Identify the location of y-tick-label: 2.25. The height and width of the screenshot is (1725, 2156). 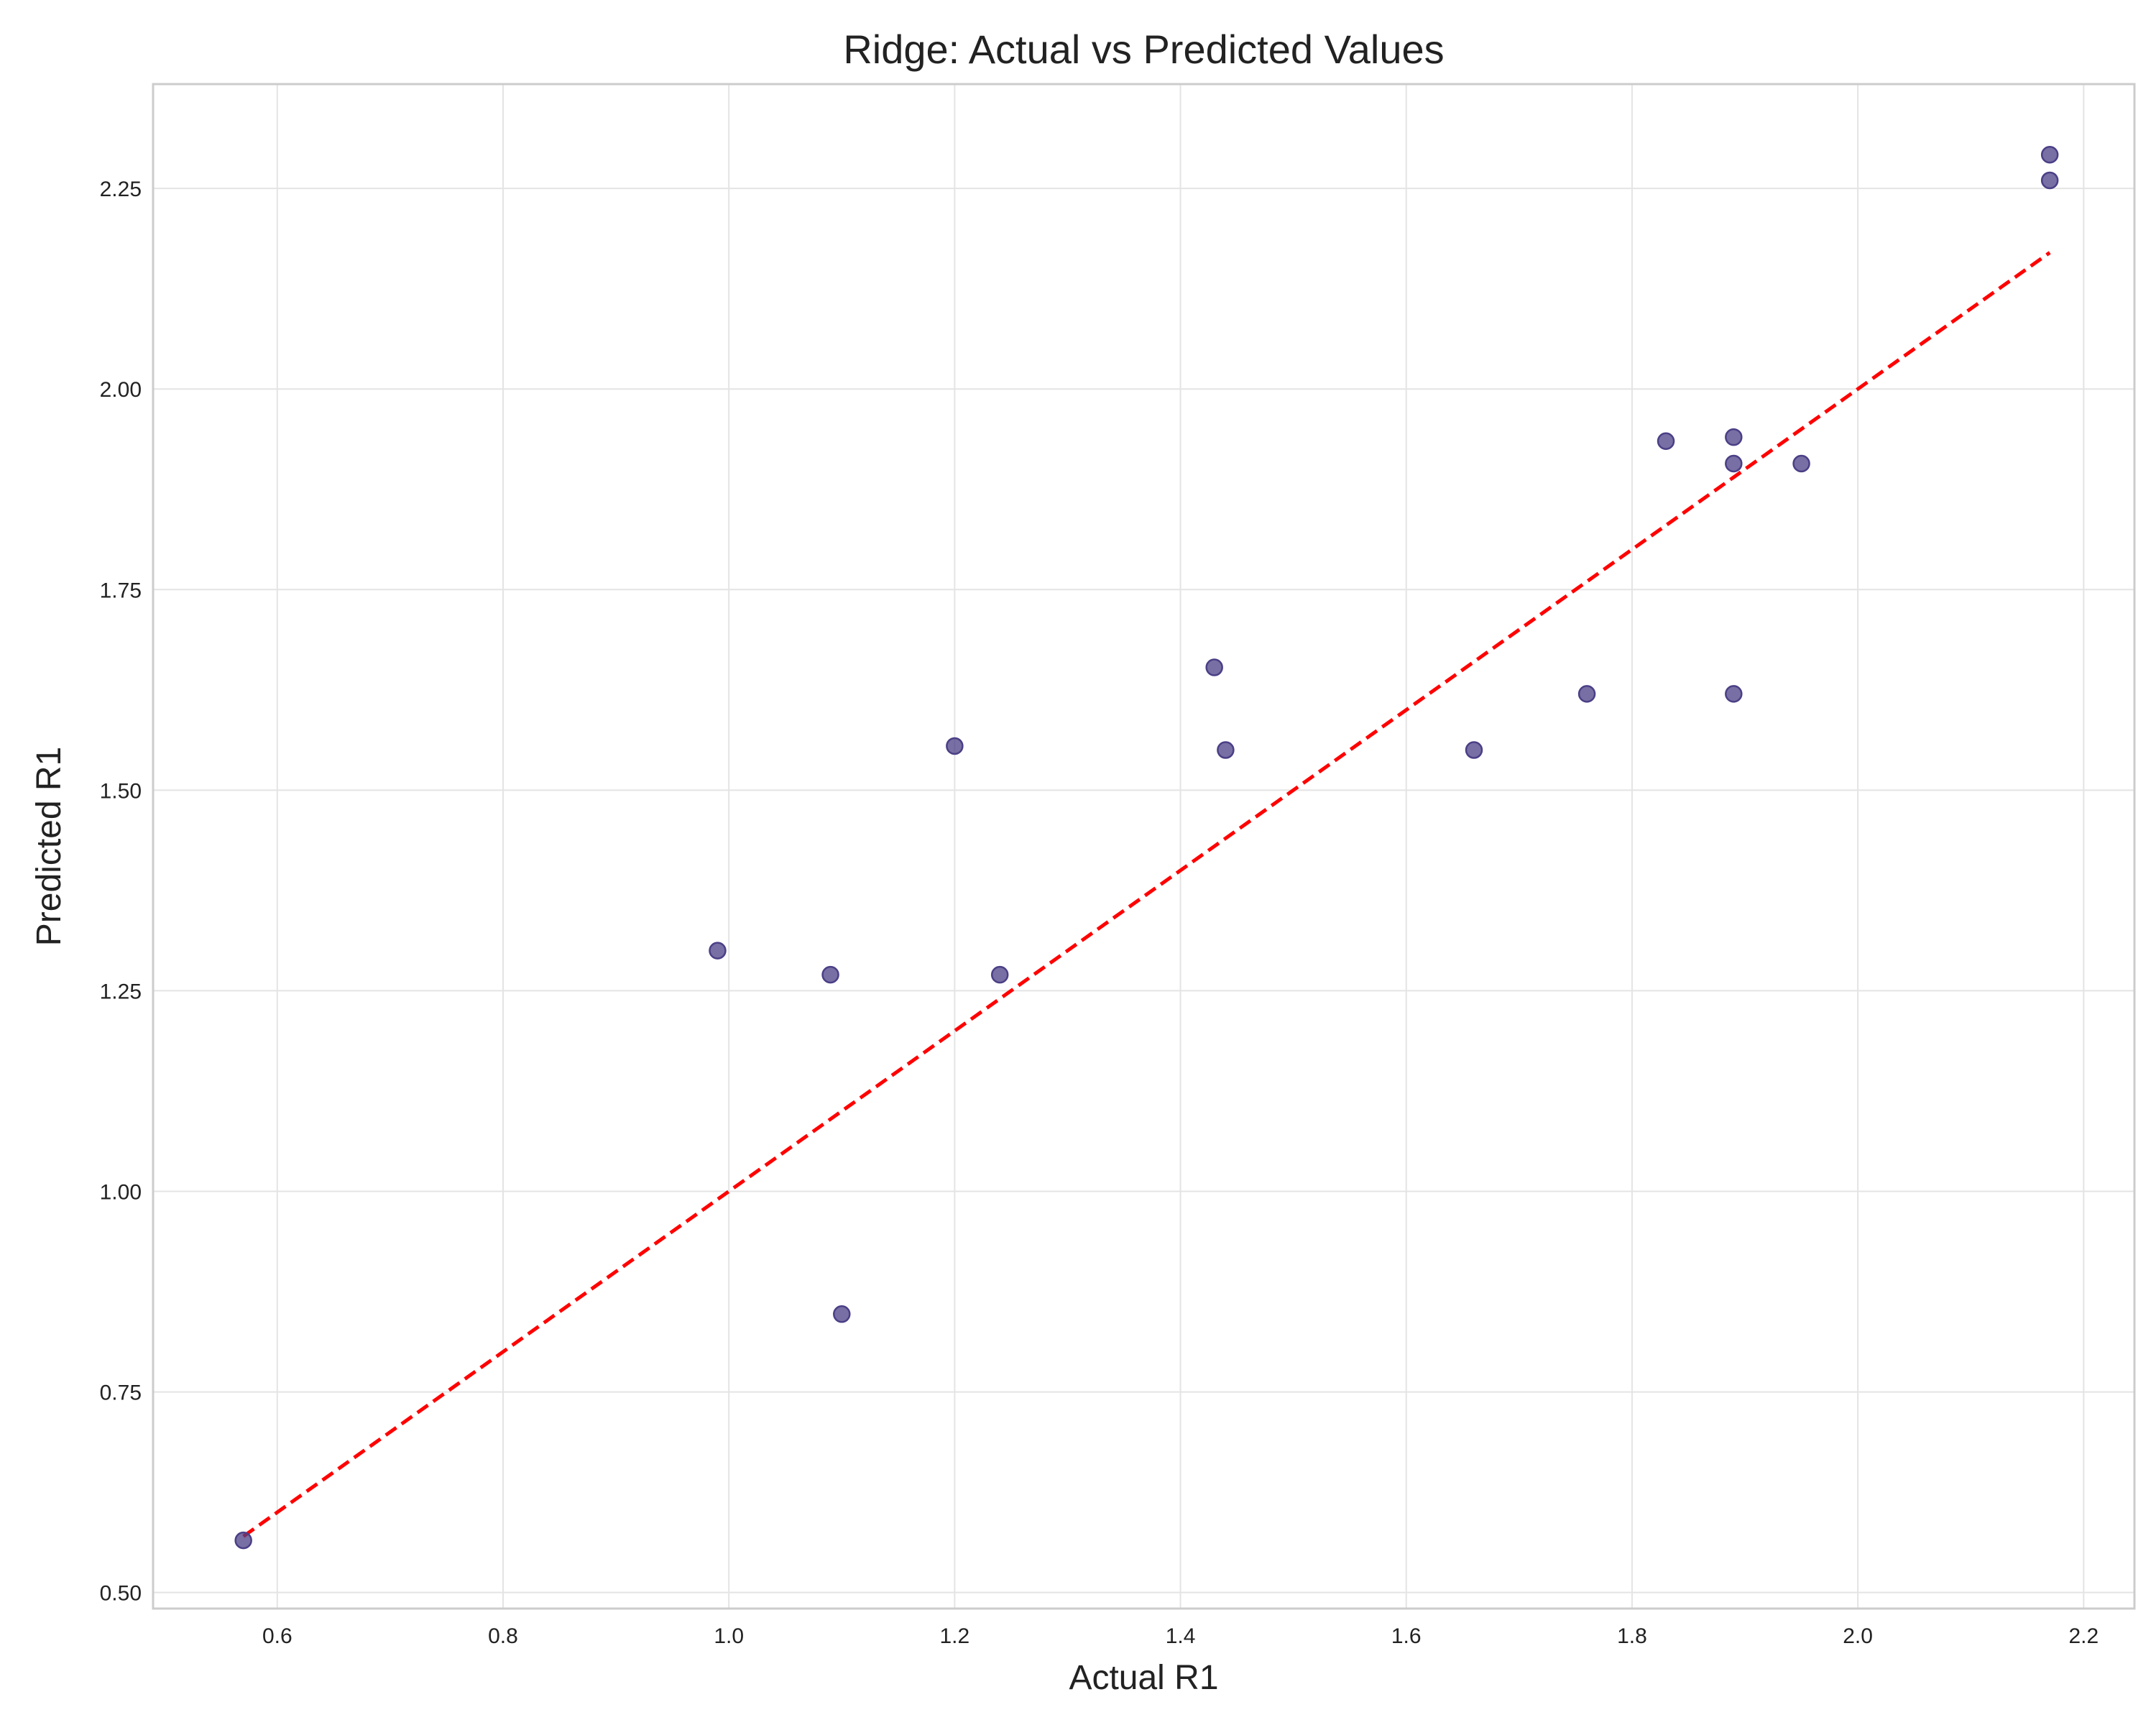
(121, 189).